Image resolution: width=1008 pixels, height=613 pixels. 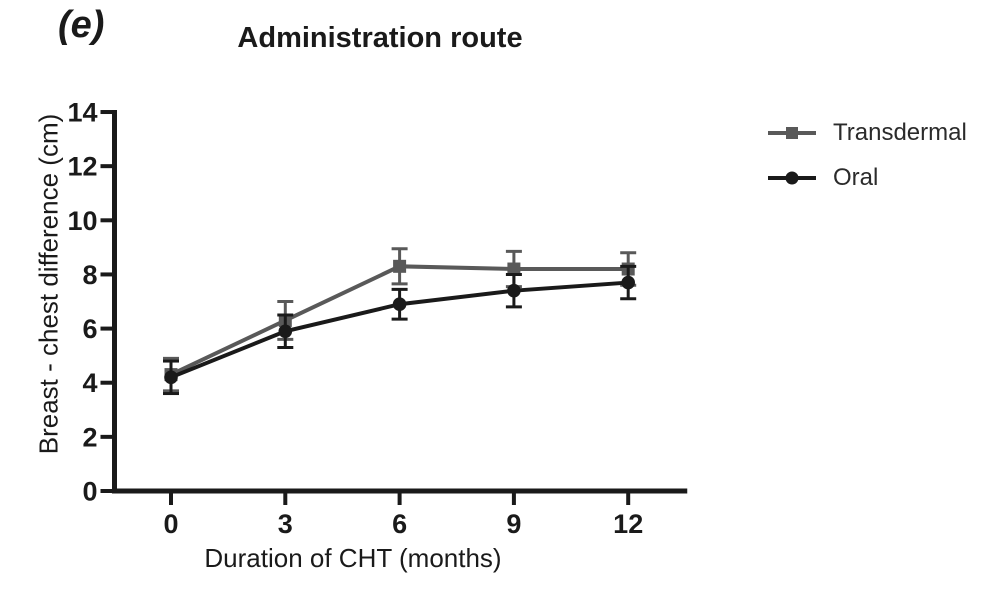 I want to click on x-axis-ticks: 0 3 6 9 12, so click(x=403, y=516).